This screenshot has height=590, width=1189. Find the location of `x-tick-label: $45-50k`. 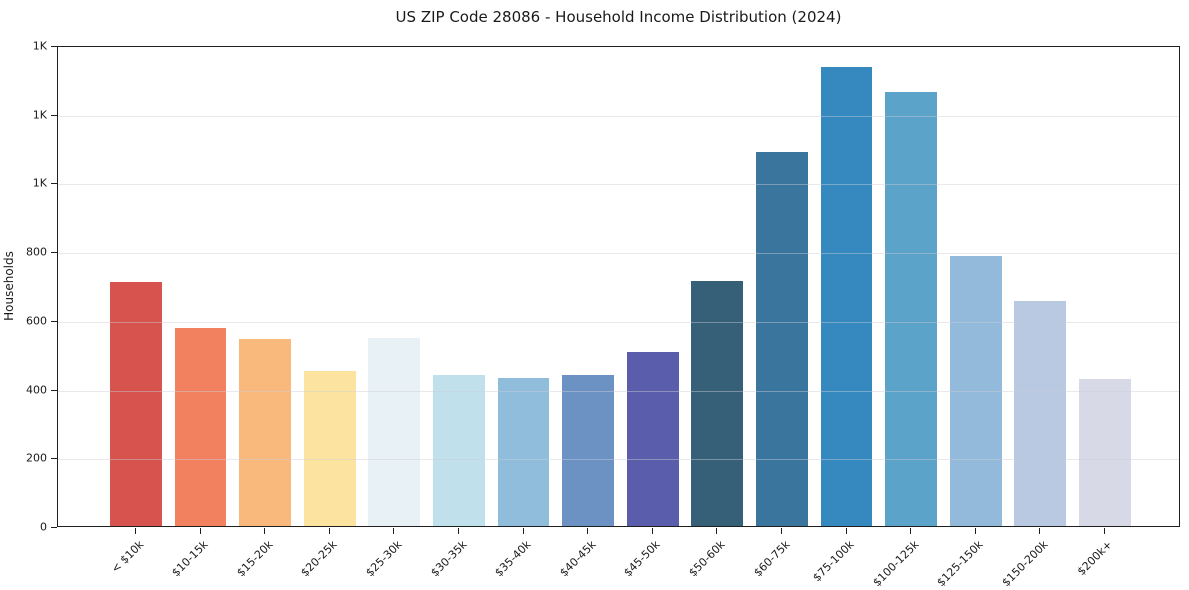

x-tick-label: $45-50k is located at coordinates (642, 559).